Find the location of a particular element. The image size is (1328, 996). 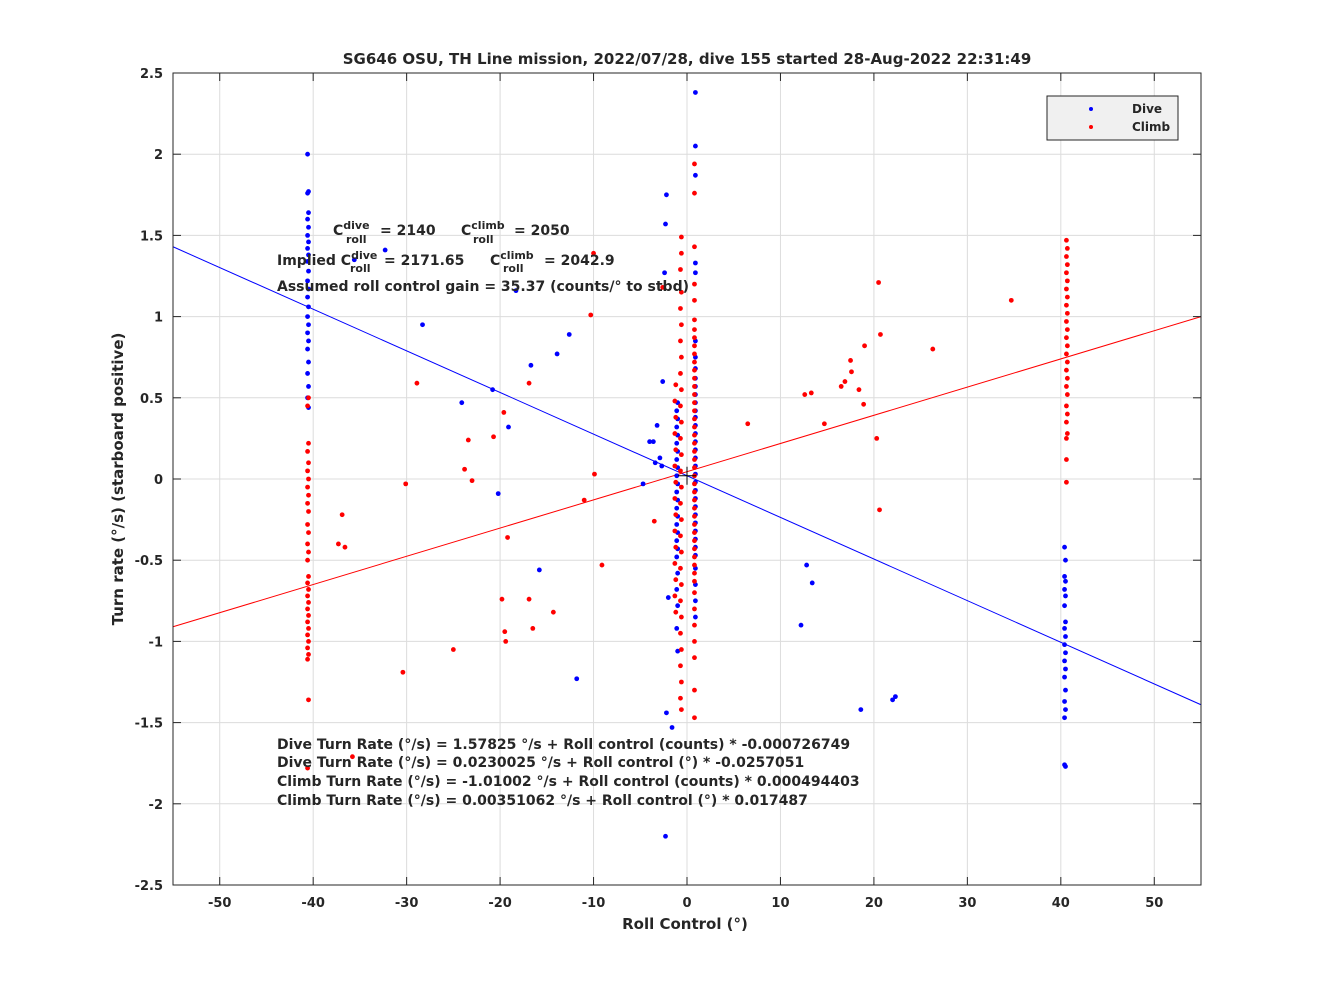

x-tick-label: -10 is located at coordinates (594, 903).